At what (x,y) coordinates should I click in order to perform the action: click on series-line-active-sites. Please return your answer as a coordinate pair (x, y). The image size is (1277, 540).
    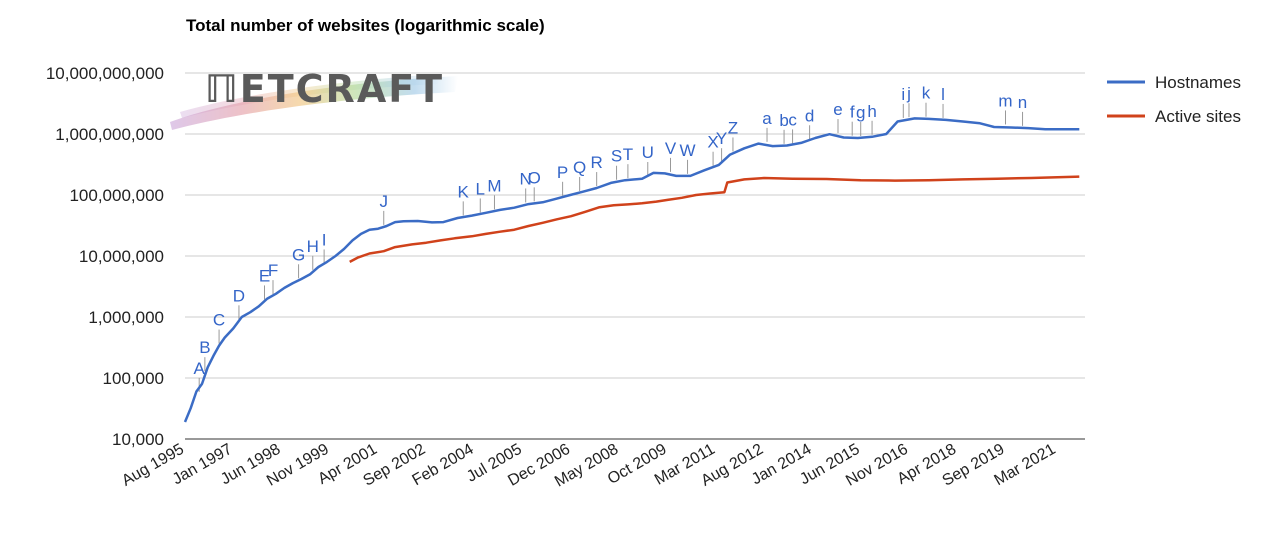
    Looking at the image, I should click on (714, 219).